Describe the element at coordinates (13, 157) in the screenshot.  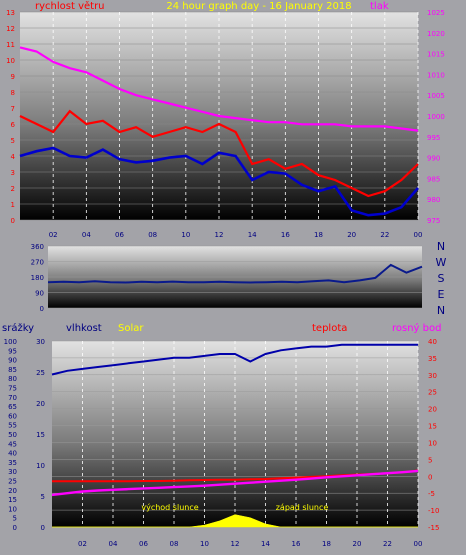
I see `wind-speed-tick: 4` at that location.